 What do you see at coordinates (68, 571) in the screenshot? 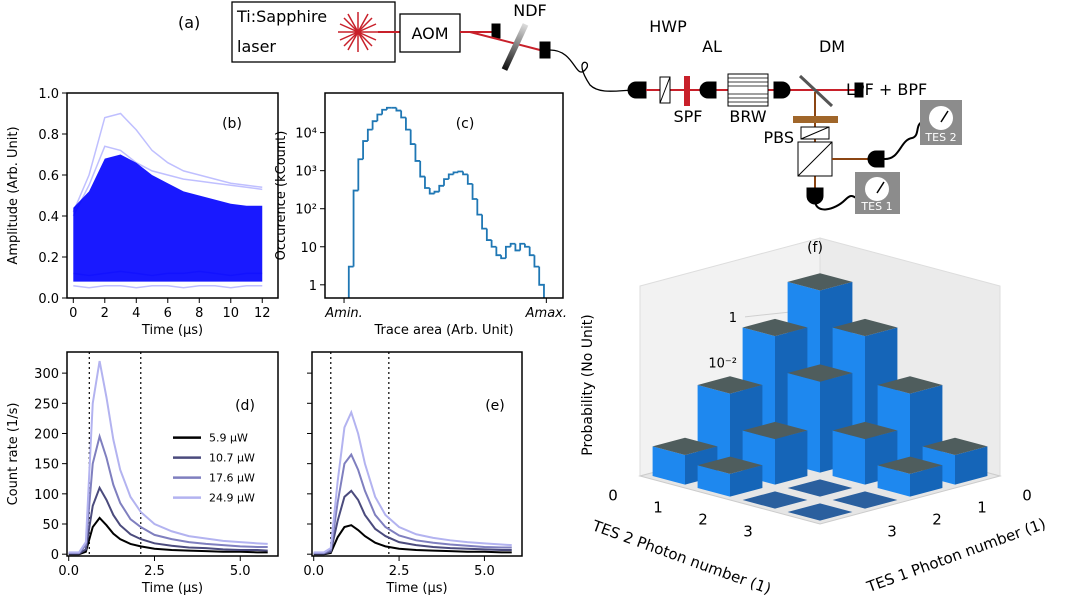
I see `x-tick-label: 0.0` at bounding box center [68, 571].